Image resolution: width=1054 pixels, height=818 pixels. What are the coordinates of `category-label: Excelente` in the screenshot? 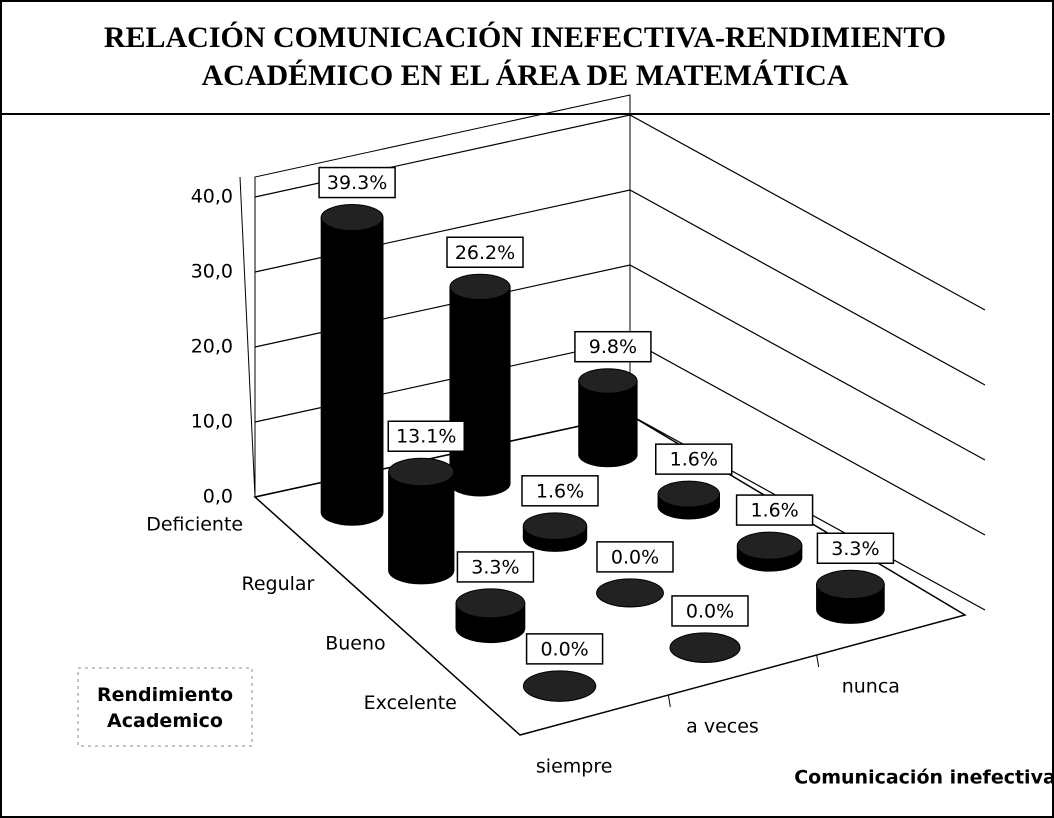 It's located at (410, 703).